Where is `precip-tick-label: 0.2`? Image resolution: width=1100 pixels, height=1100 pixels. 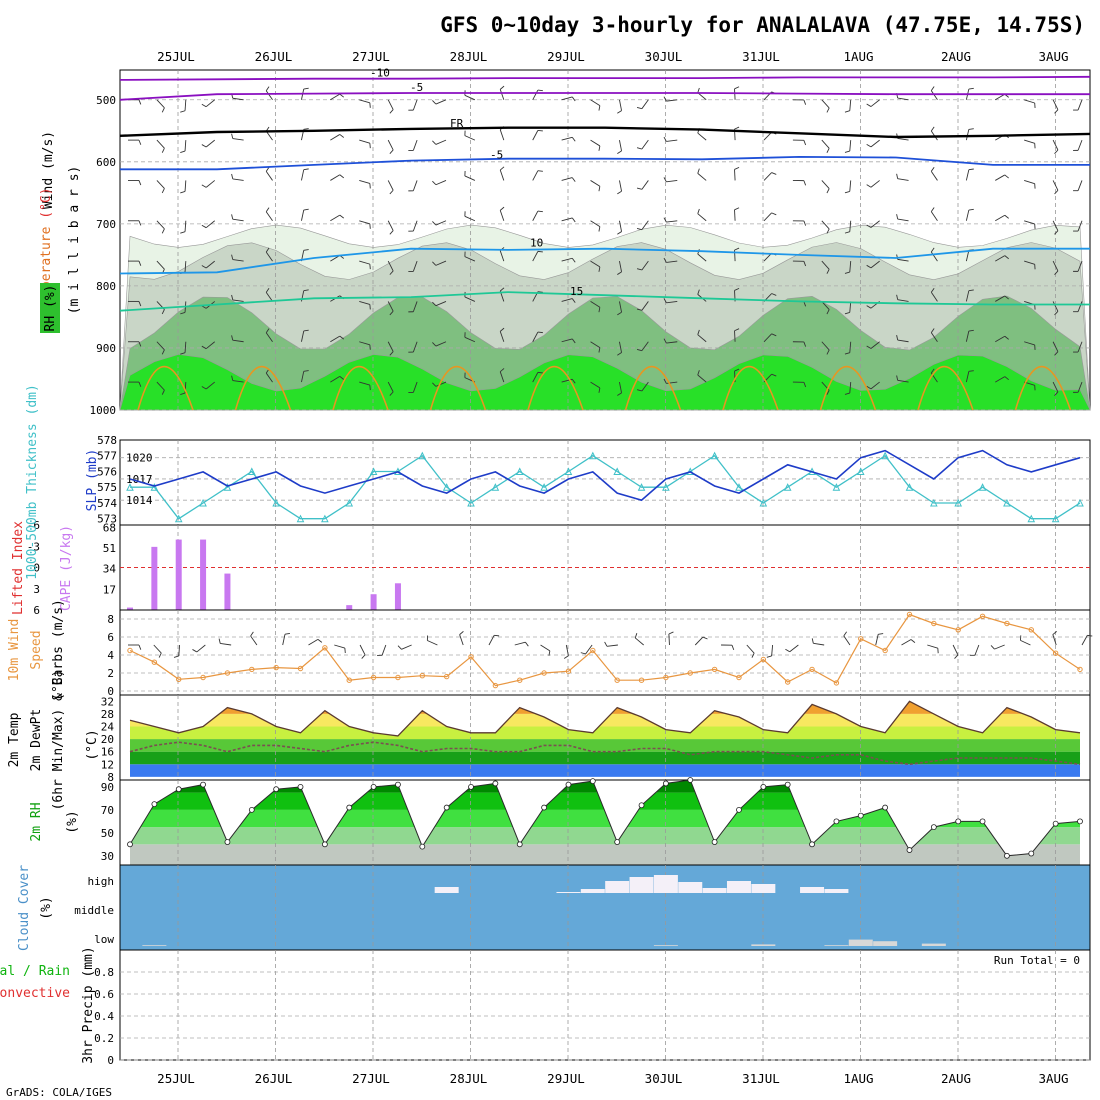 precip-tick-label: 0.2 is located at coordinates (104, 1038).